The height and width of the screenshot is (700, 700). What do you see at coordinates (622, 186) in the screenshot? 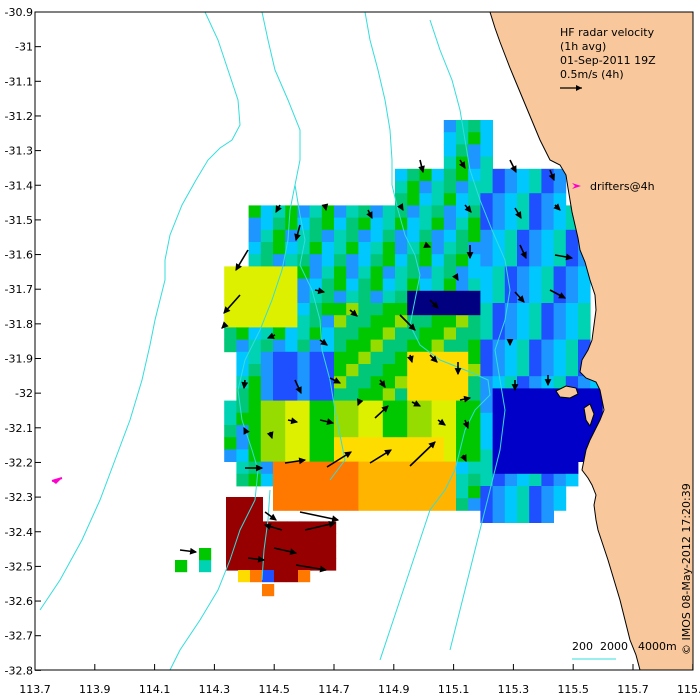
I see `drifters-label: drifters@4h` at bounding box center [622, 186].